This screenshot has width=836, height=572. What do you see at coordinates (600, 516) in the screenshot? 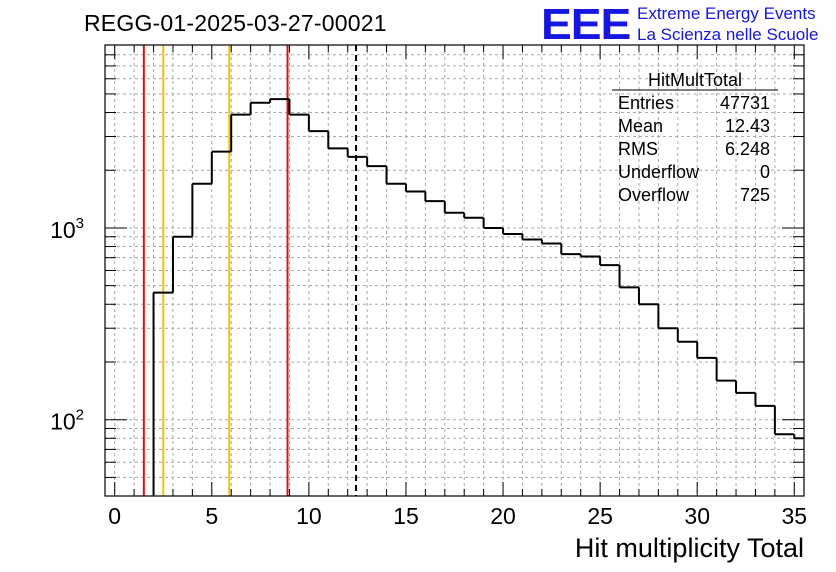
I see `x-tick-label: 25` at bounding box center [600, 516].